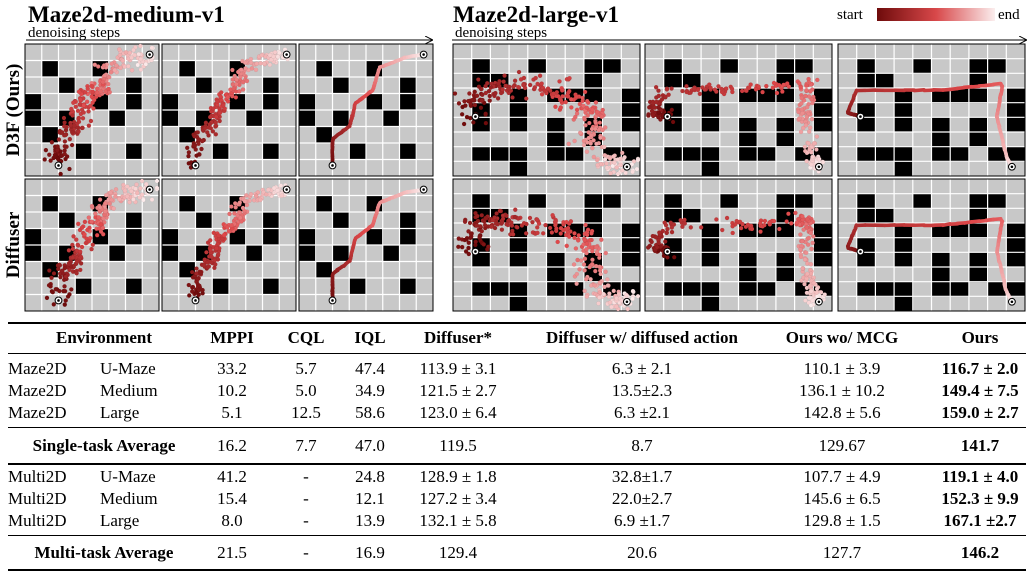 This screenshot has width=1030, height=573. What do you see at coordinates (306, 390) in the screenshot?
I see `cell-cql: 5.0` at bounding box center [306, 390].